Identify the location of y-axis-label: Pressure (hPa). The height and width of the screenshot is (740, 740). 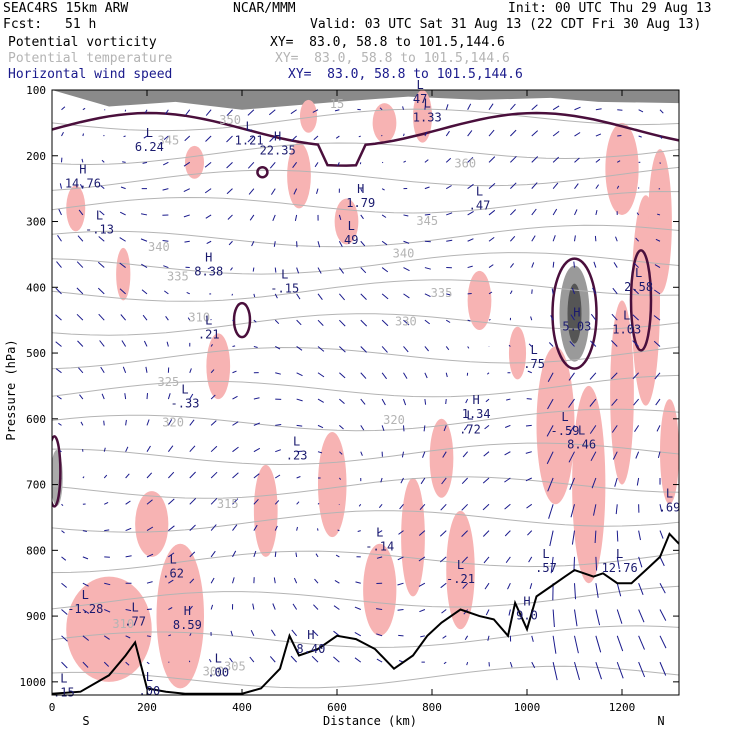
(11, 389).